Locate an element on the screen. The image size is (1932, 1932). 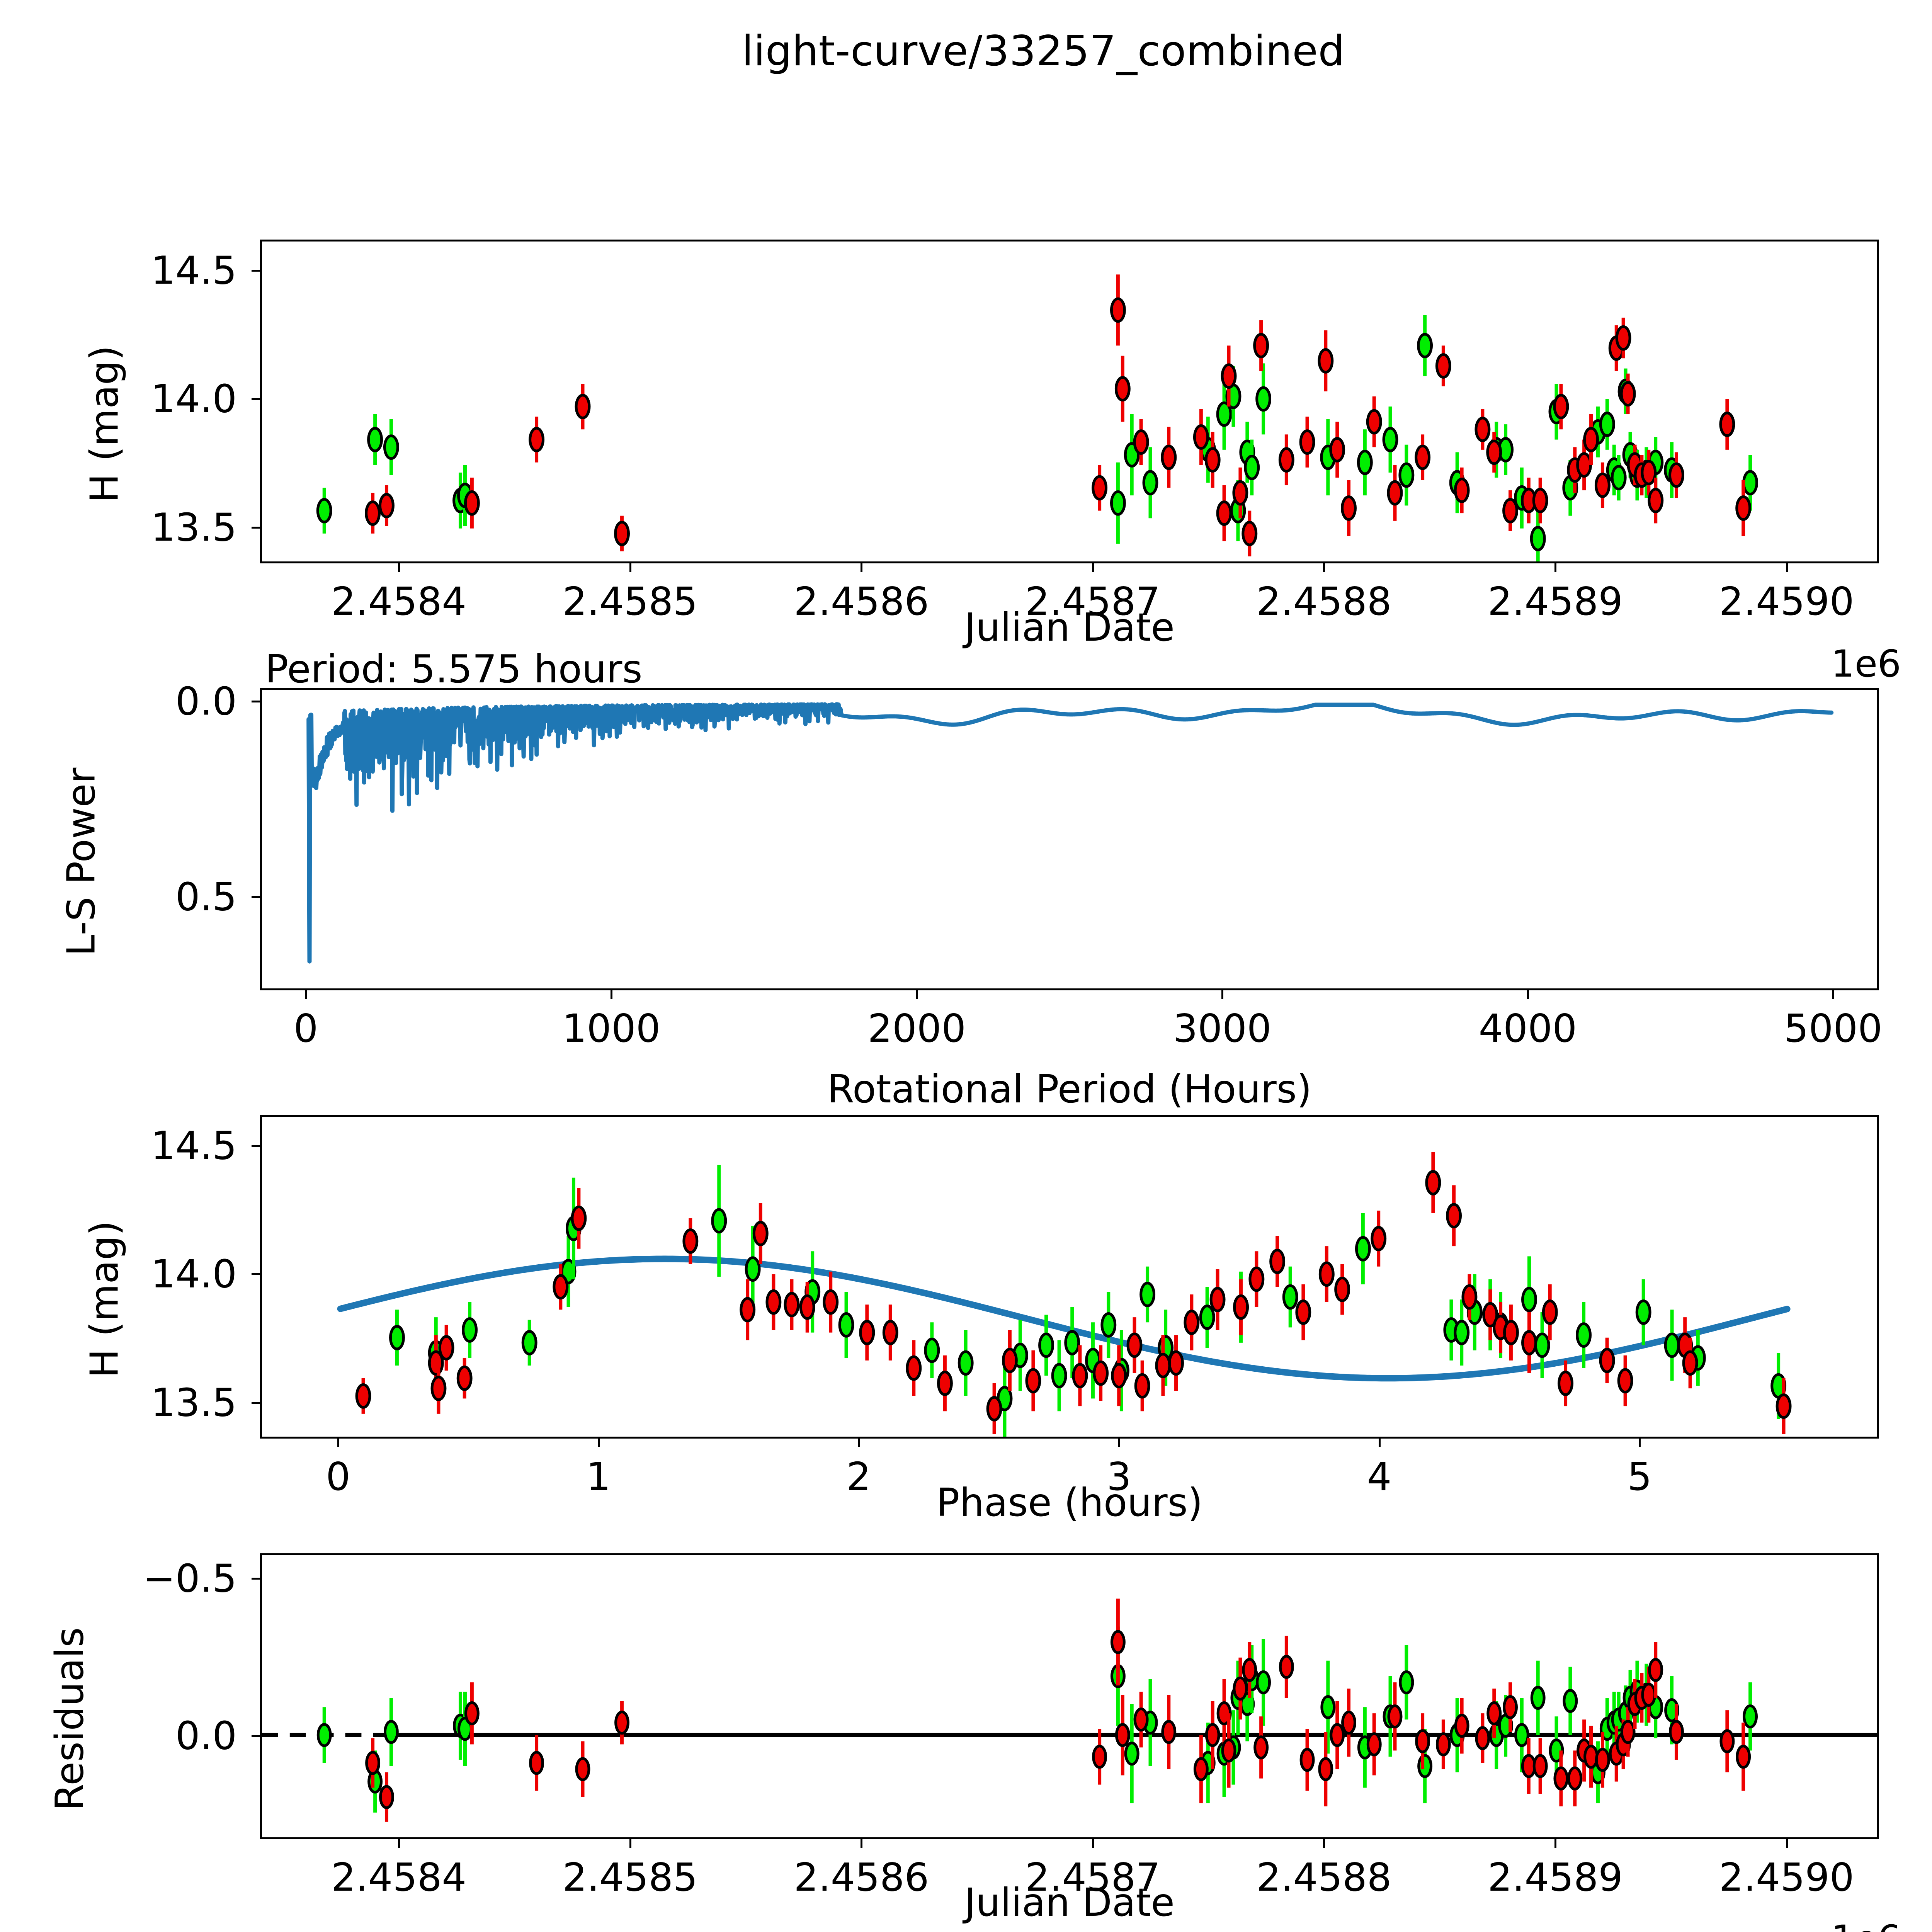
pgram-xticks-item: 2000 is located at coordinates (916, 1028).